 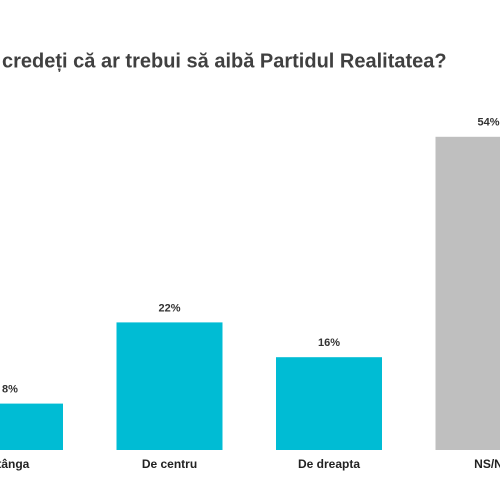 What do you see at coordinates (15, 464) in the screenshot?
I see `category-label: stânga` at bounding box center [15, 464].